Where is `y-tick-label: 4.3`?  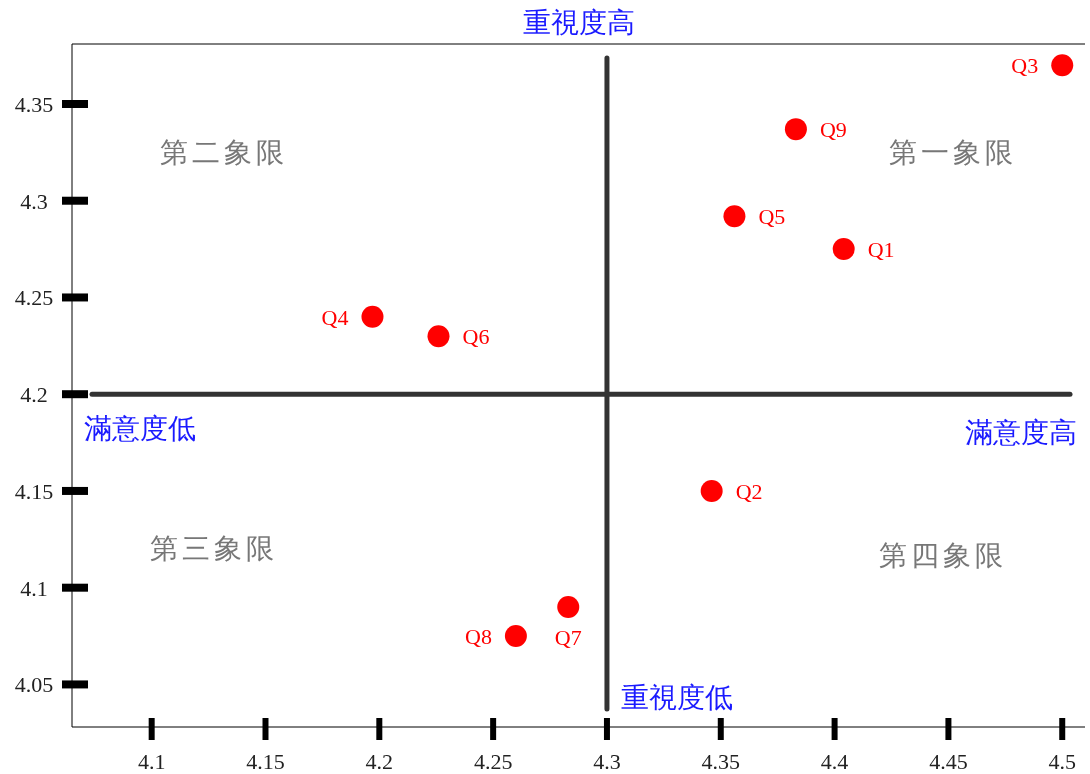
y-tick-label: 4.3 is located at coordinates (34, 201).